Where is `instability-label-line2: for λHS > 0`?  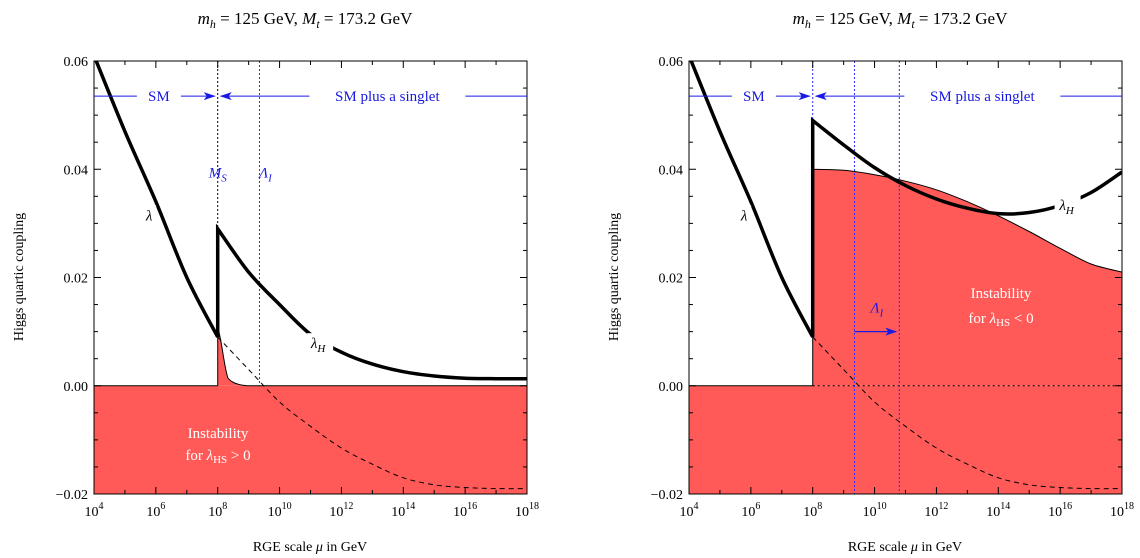 instability-label-line2: for λHS > 0 is located at coordinates (217, 457).